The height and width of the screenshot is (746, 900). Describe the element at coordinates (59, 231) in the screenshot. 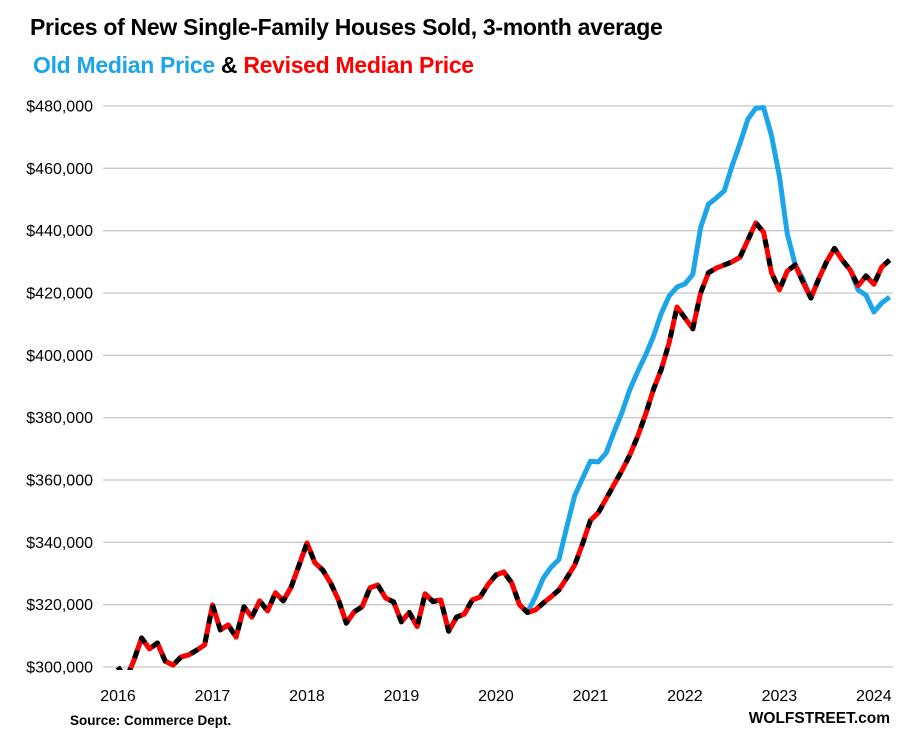

I see `y-axis-label-440k: $440,000` at that location.